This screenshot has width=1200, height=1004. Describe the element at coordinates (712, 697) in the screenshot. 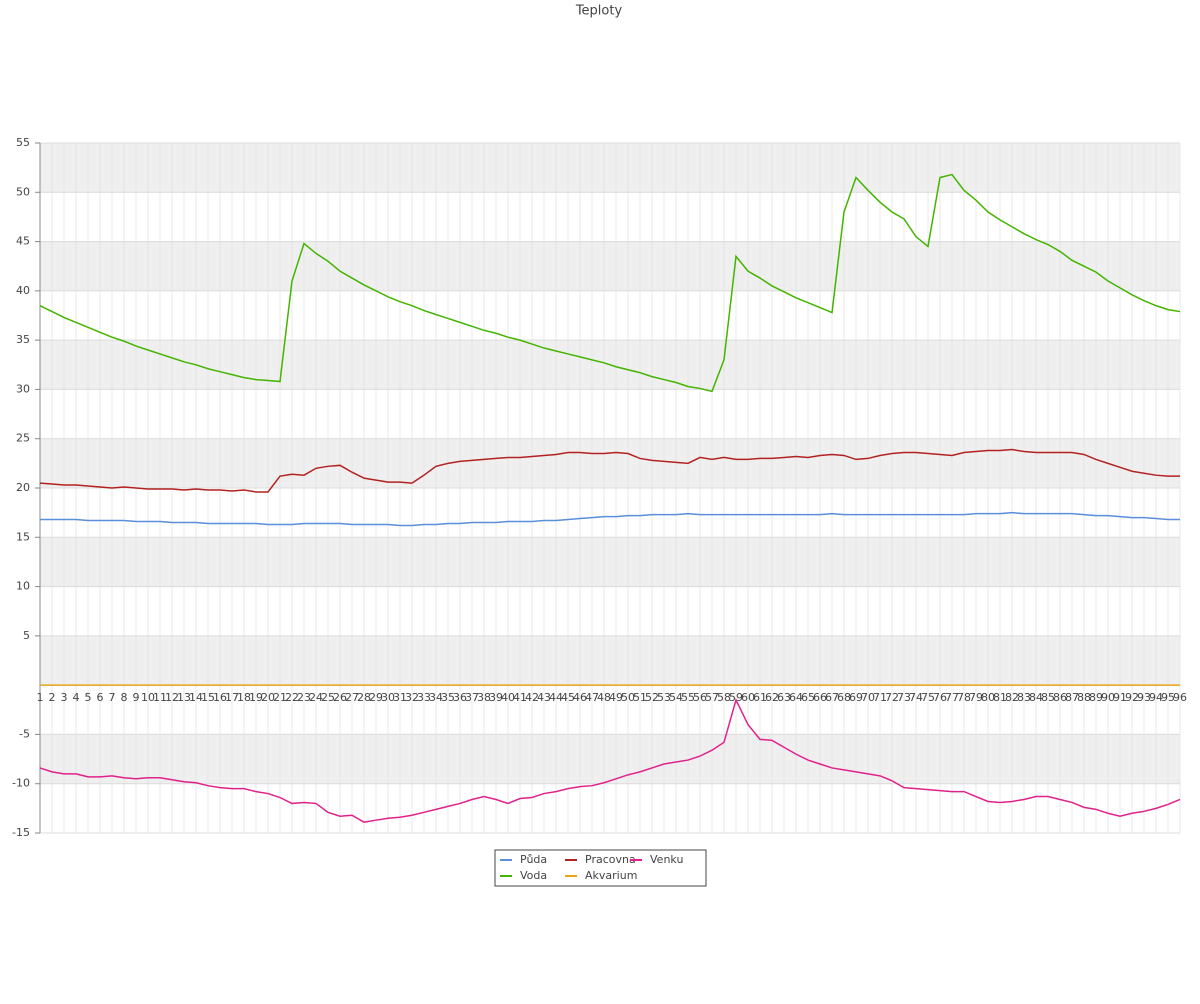

I see `x-tick-label: 57` at that location.